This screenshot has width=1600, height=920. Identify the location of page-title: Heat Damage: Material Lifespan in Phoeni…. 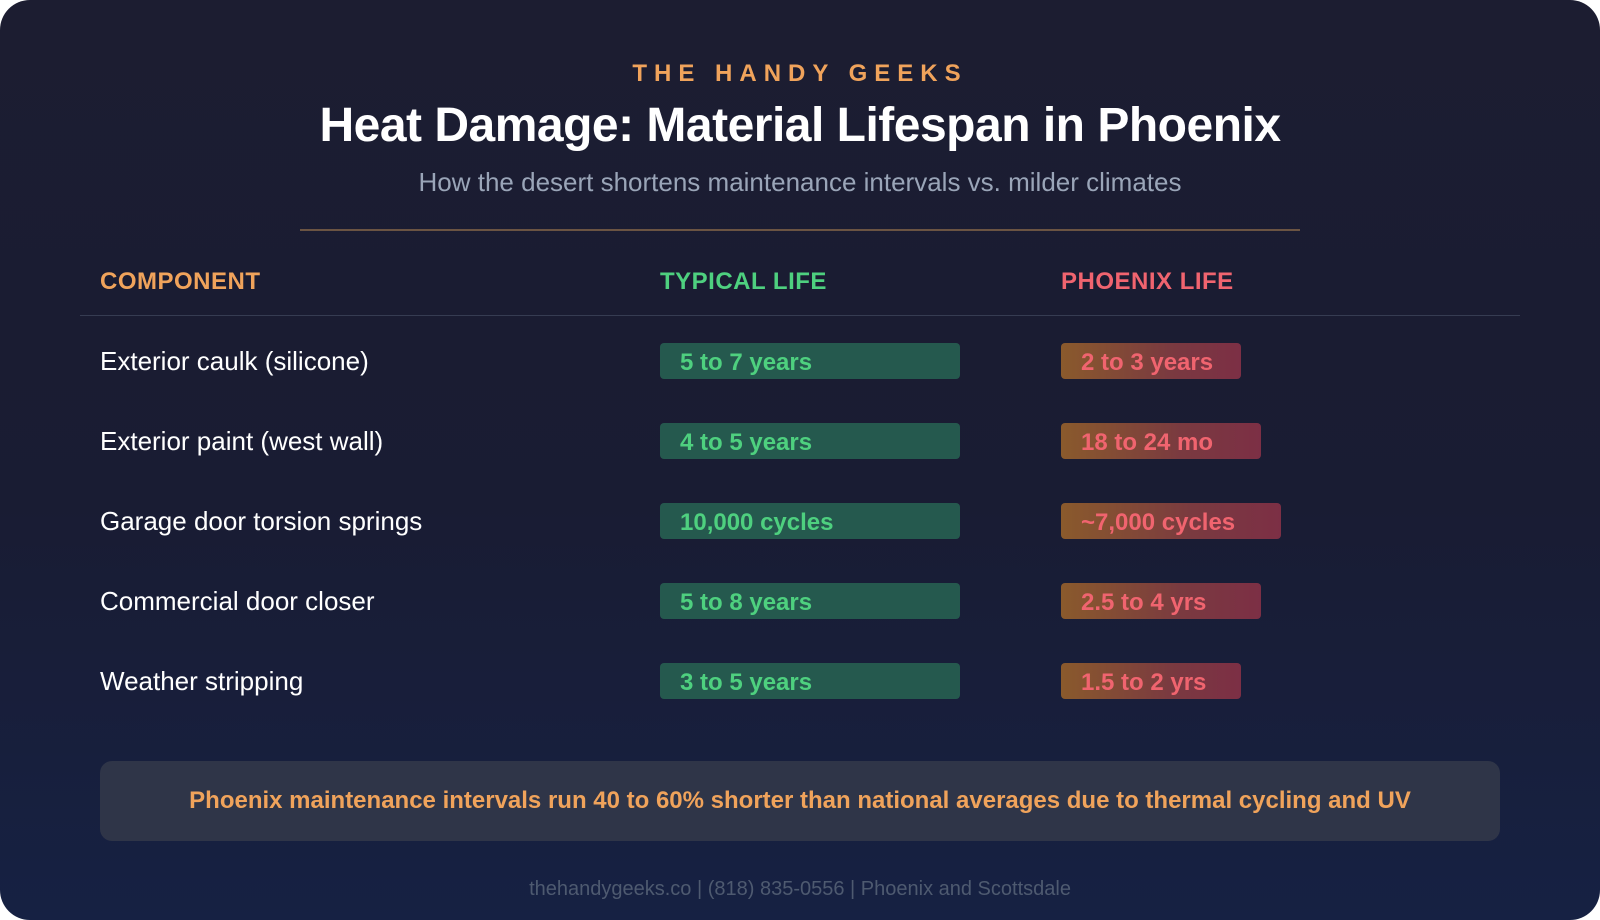
(800, 125).